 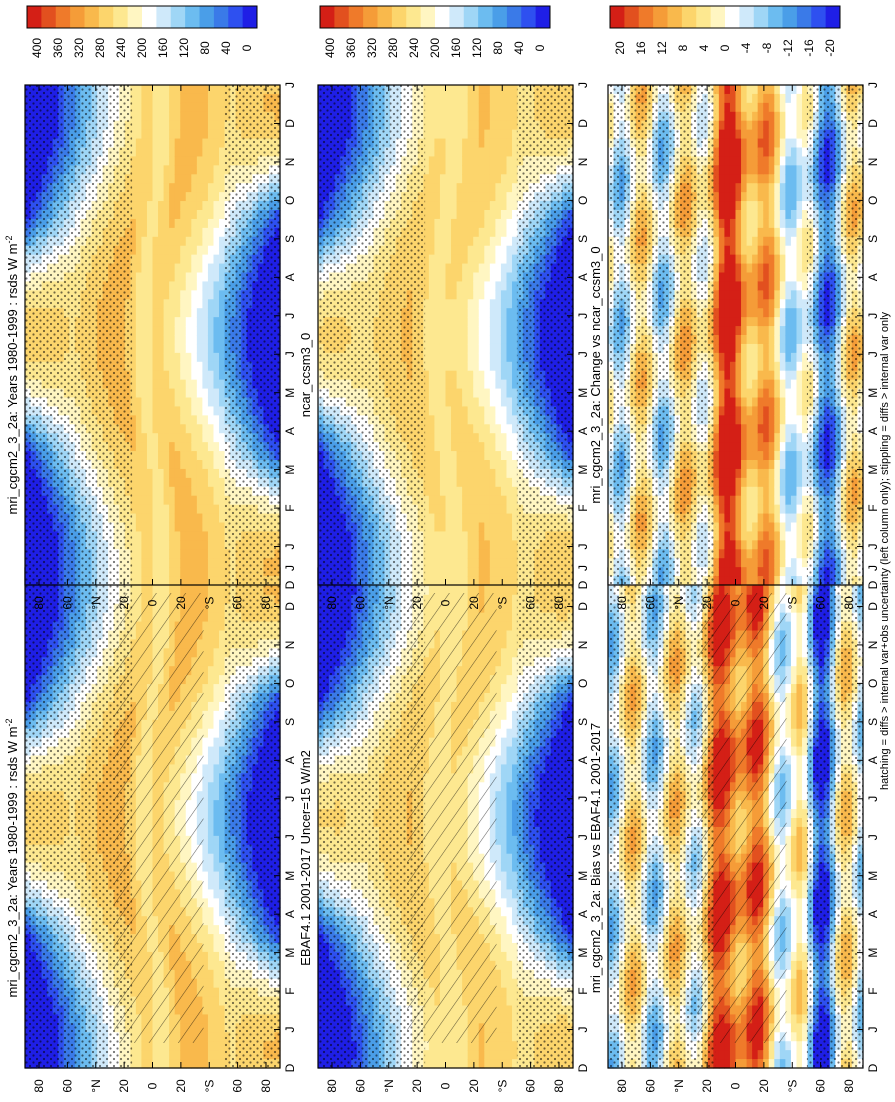 What do you see at coordinates (290, 722) in the screenshot?
I see `month-tick-label: S` at bounding box center [290, 722].